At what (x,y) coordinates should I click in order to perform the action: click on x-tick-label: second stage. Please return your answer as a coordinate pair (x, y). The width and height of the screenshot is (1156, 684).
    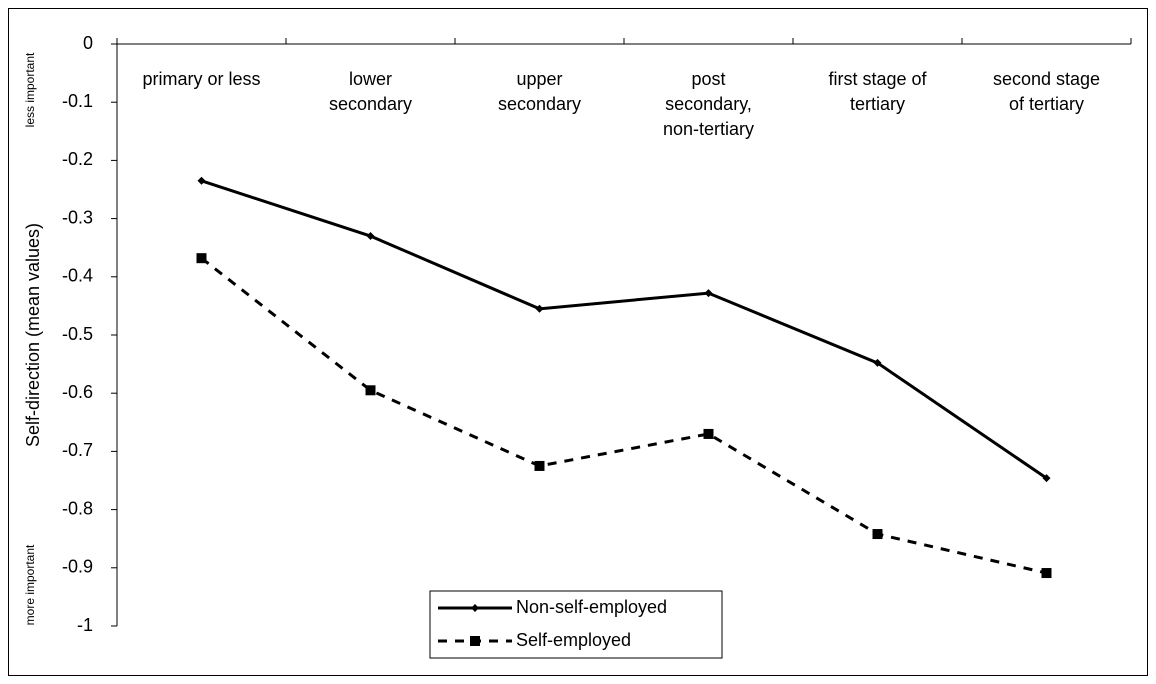
    Looking at the image, I should click on (1046, 79).